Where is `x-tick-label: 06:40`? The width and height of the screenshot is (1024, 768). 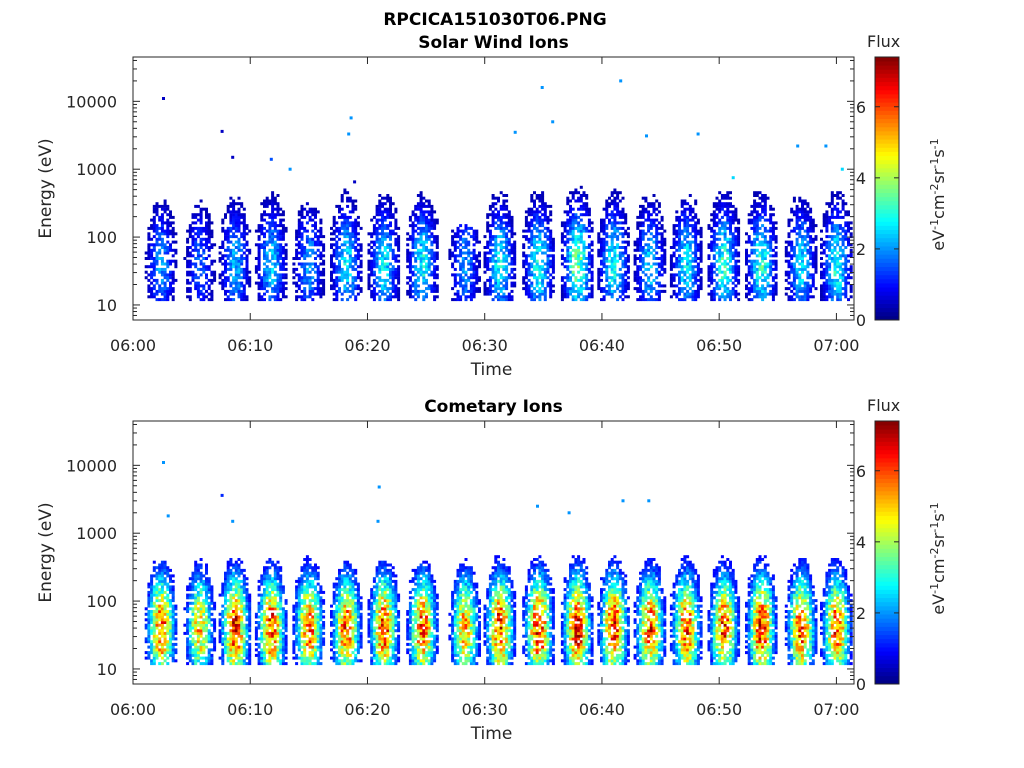 x-tick-label: 06:40 is located at coordinates (602, 345).